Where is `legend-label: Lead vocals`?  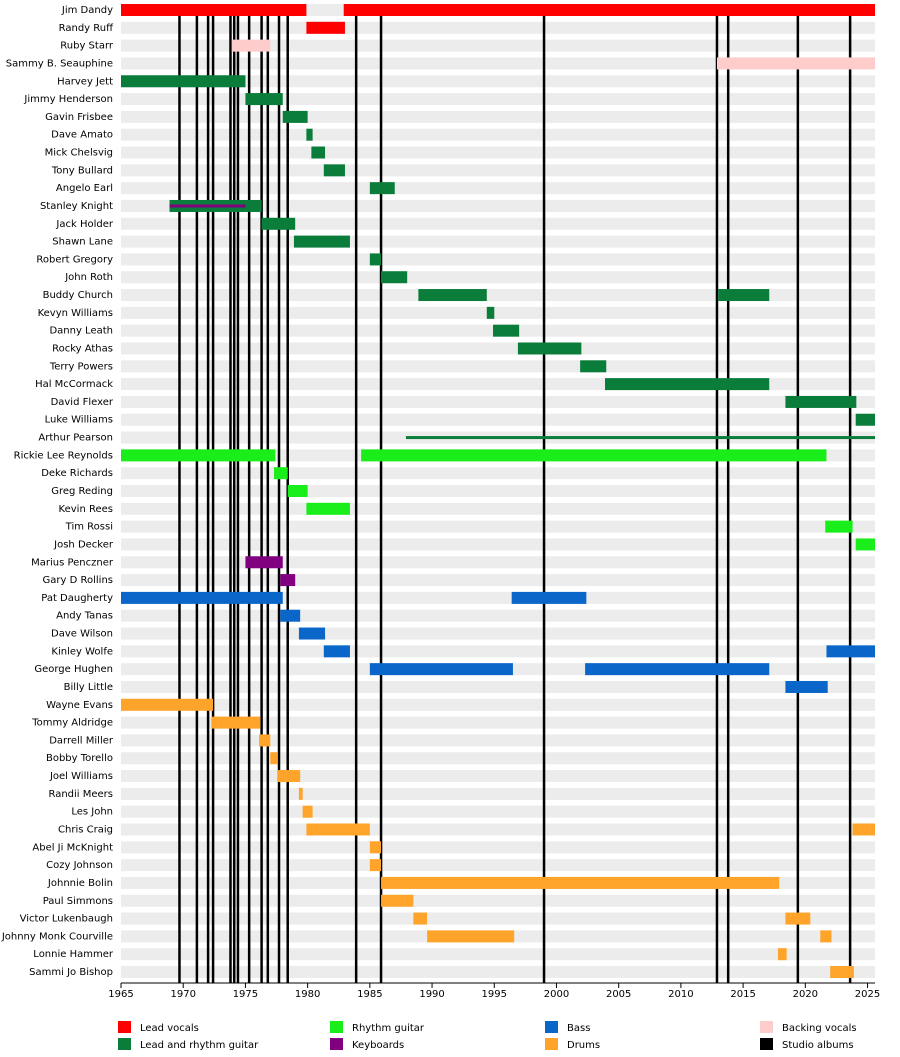 legend-label: Lead vocals is located at coordinates (169, 1028).